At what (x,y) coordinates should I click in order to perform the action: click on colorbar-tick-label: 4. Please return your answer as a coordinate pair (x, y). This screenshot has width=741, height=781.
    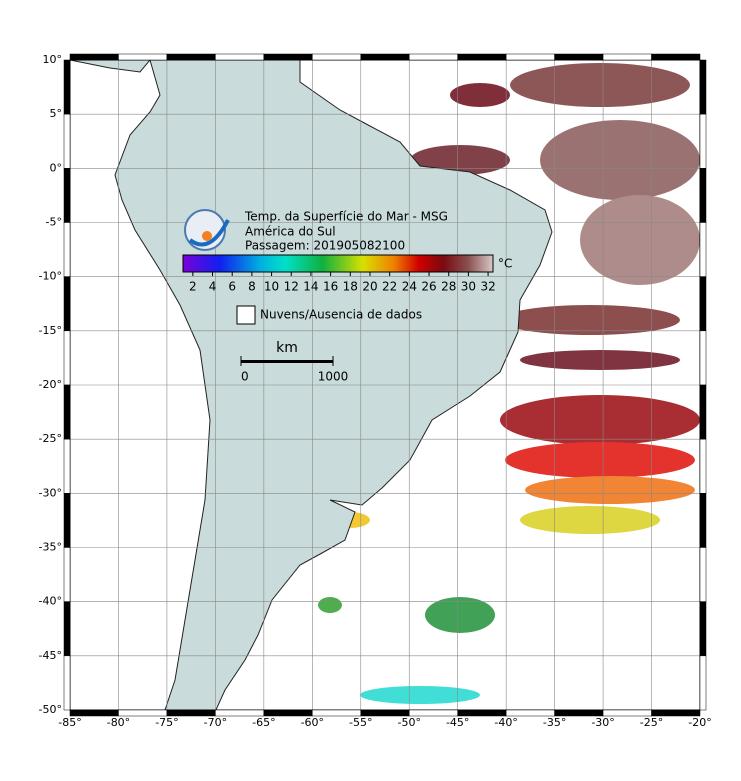
    Looking at the image, I should click on (213, 287).